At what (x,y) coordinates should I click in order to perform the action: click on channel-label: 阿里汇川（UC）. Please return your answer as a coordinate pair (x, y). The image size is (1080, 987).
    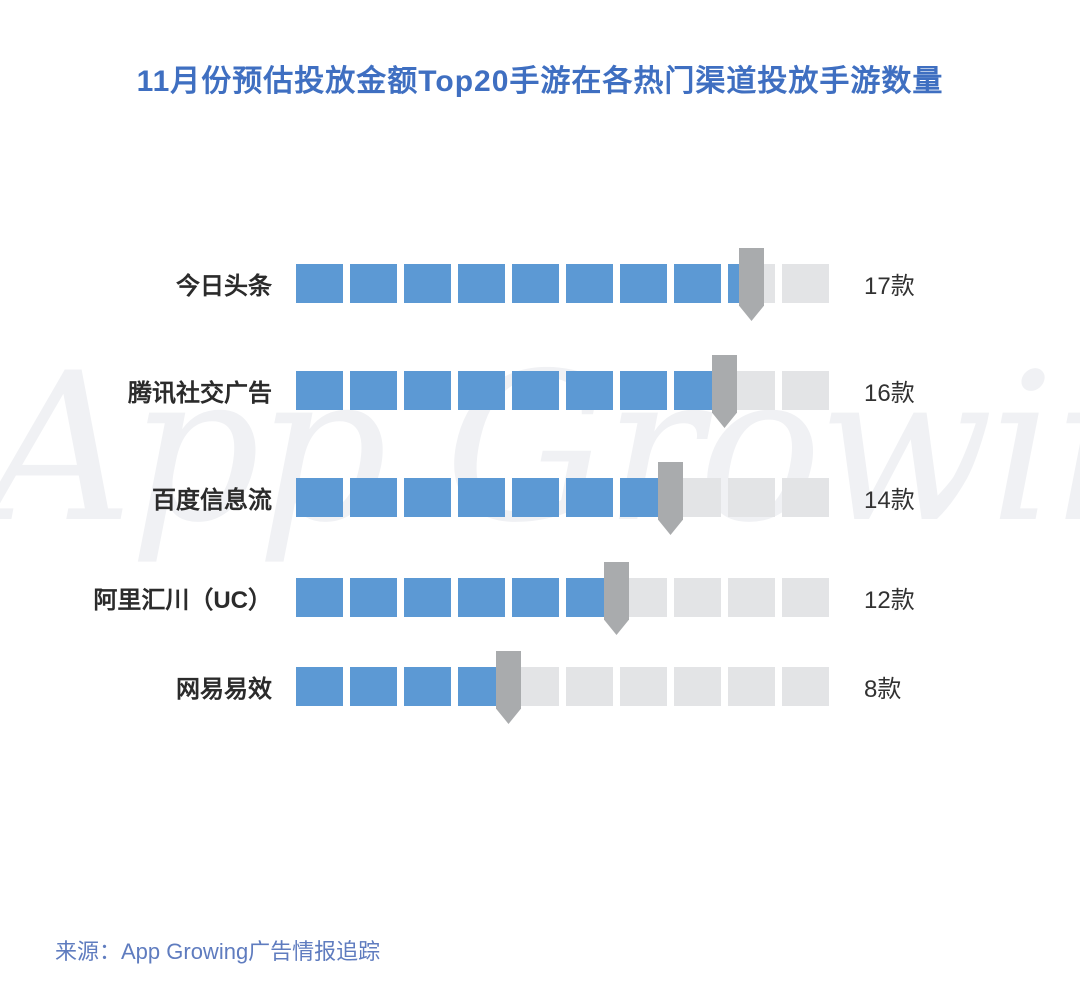
    Looking at the image, I should click on (182, 600).